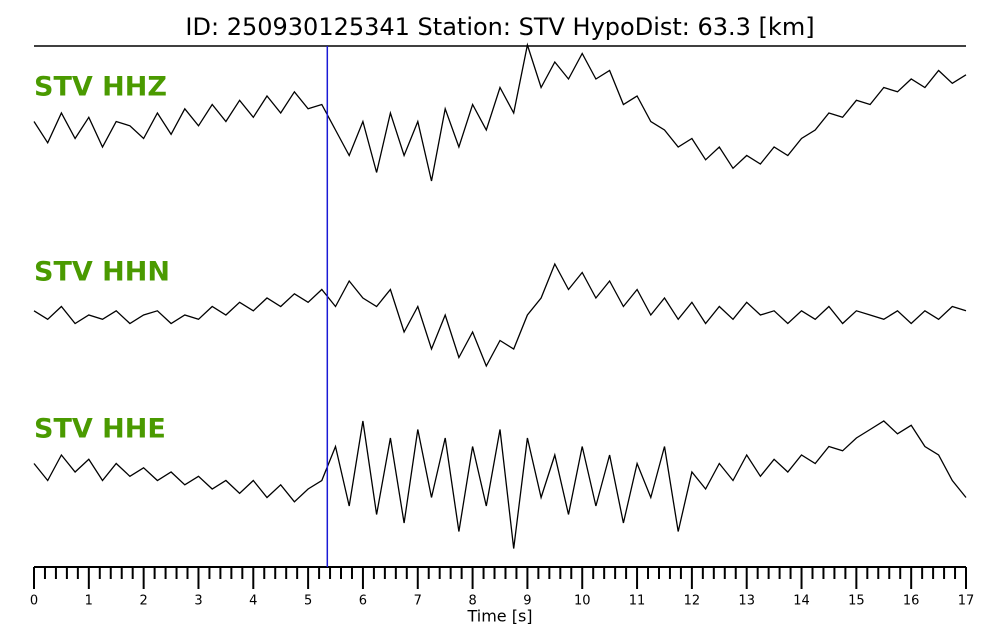  What do you see at coordinates (911, 601) in the screenshot?
I see `x-tick-label: 16` at bounding box center [911, 601].